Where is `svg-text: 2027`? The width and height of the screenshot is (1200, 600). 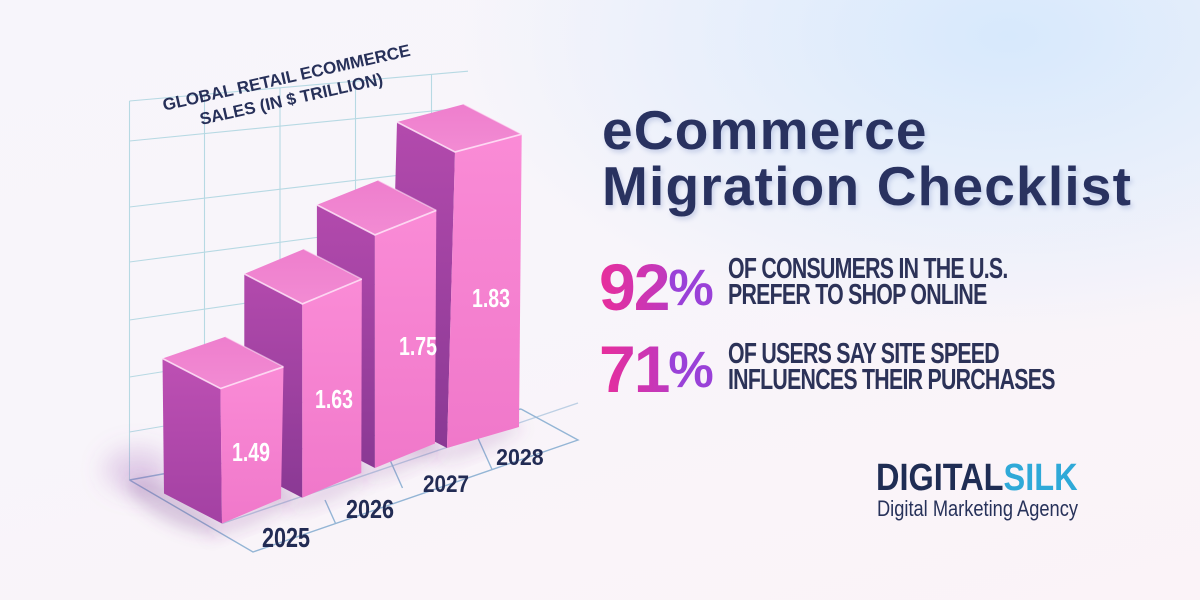
svg-text: 2027 is located at coordinates (446, 484).